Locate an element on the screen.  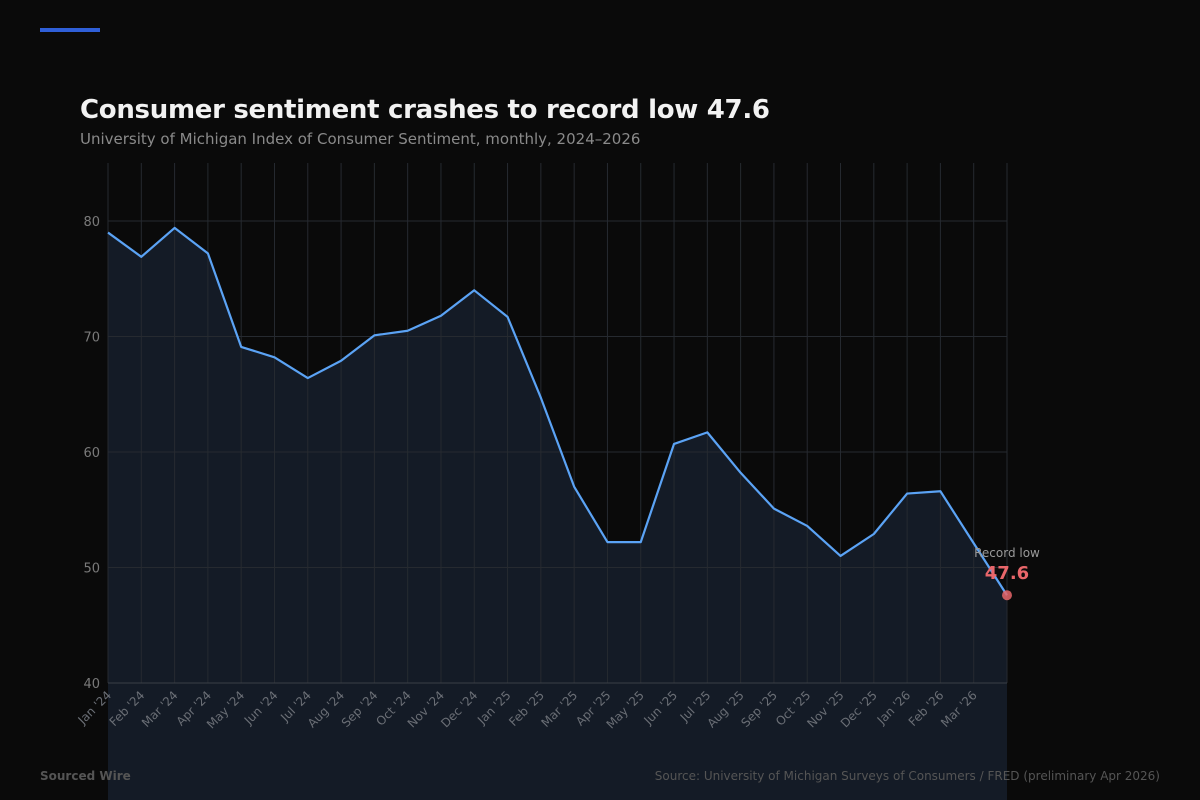
y-tick-label: 50 is located at coordinates (91, 569).